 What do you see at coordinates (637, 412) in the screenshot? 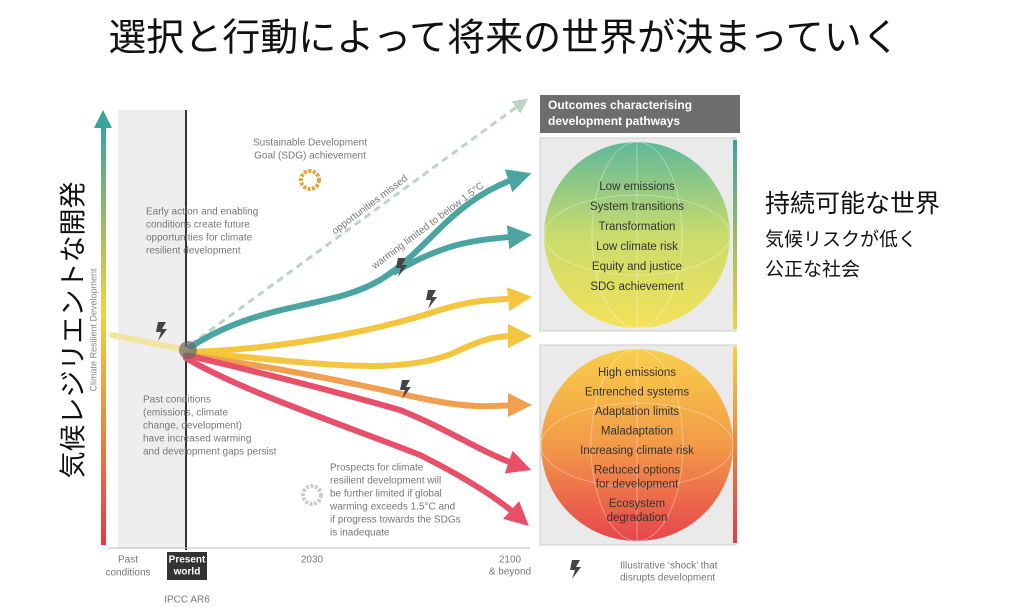
I see `bad-outcome: Adaptation limits` at bounding box center [637, 412].